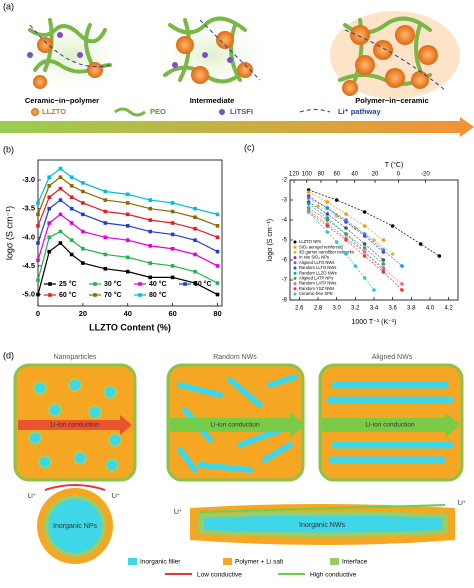  Describe the element at coordinates (326, 252) in the screenshot. I see `legend-label: 3D garnet nanofiber networks` at that location.